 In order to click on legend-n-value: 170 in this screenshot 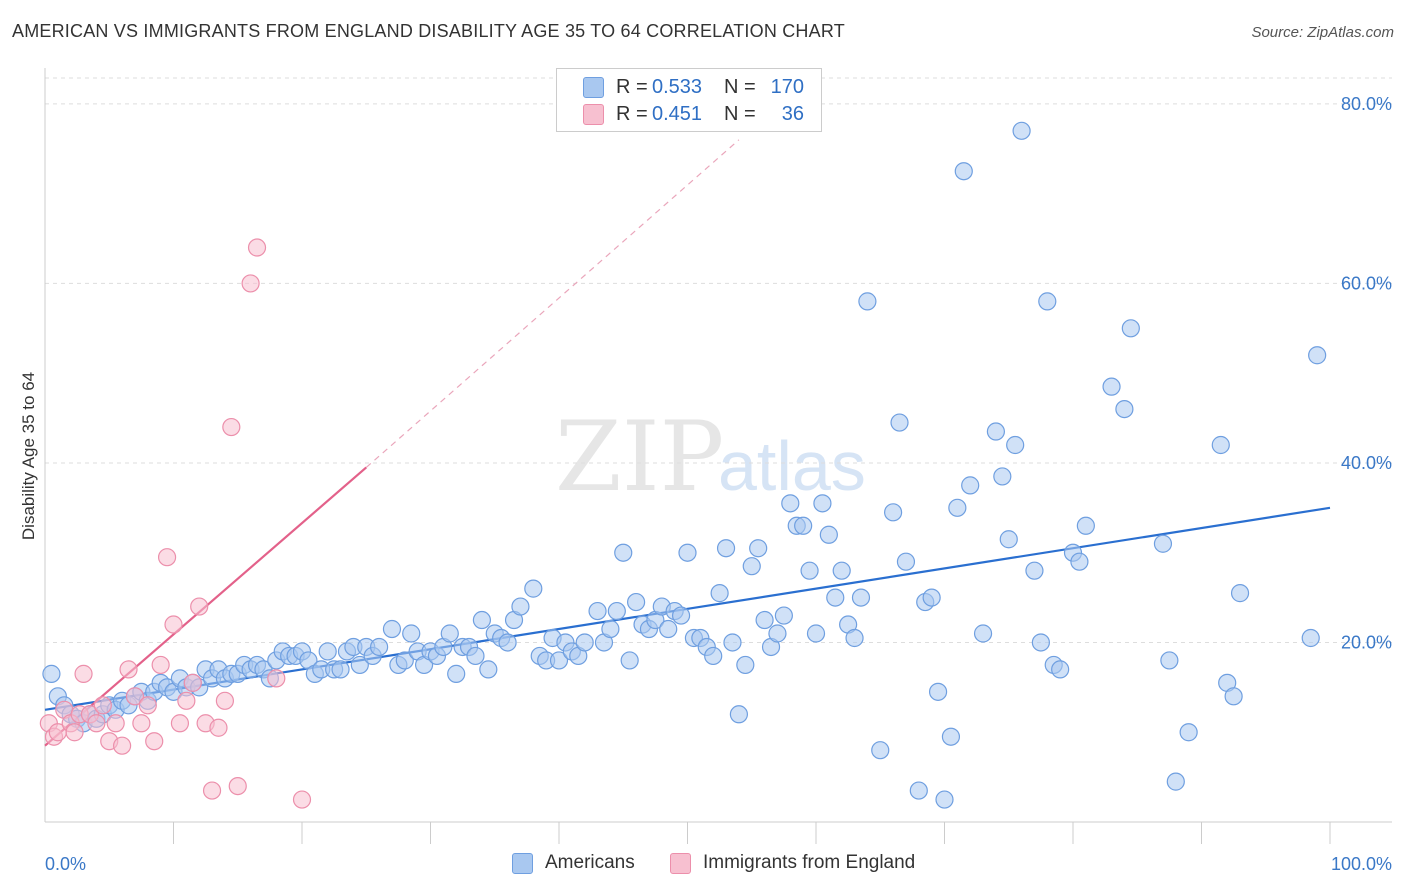, I will do `click(787, 86)`.